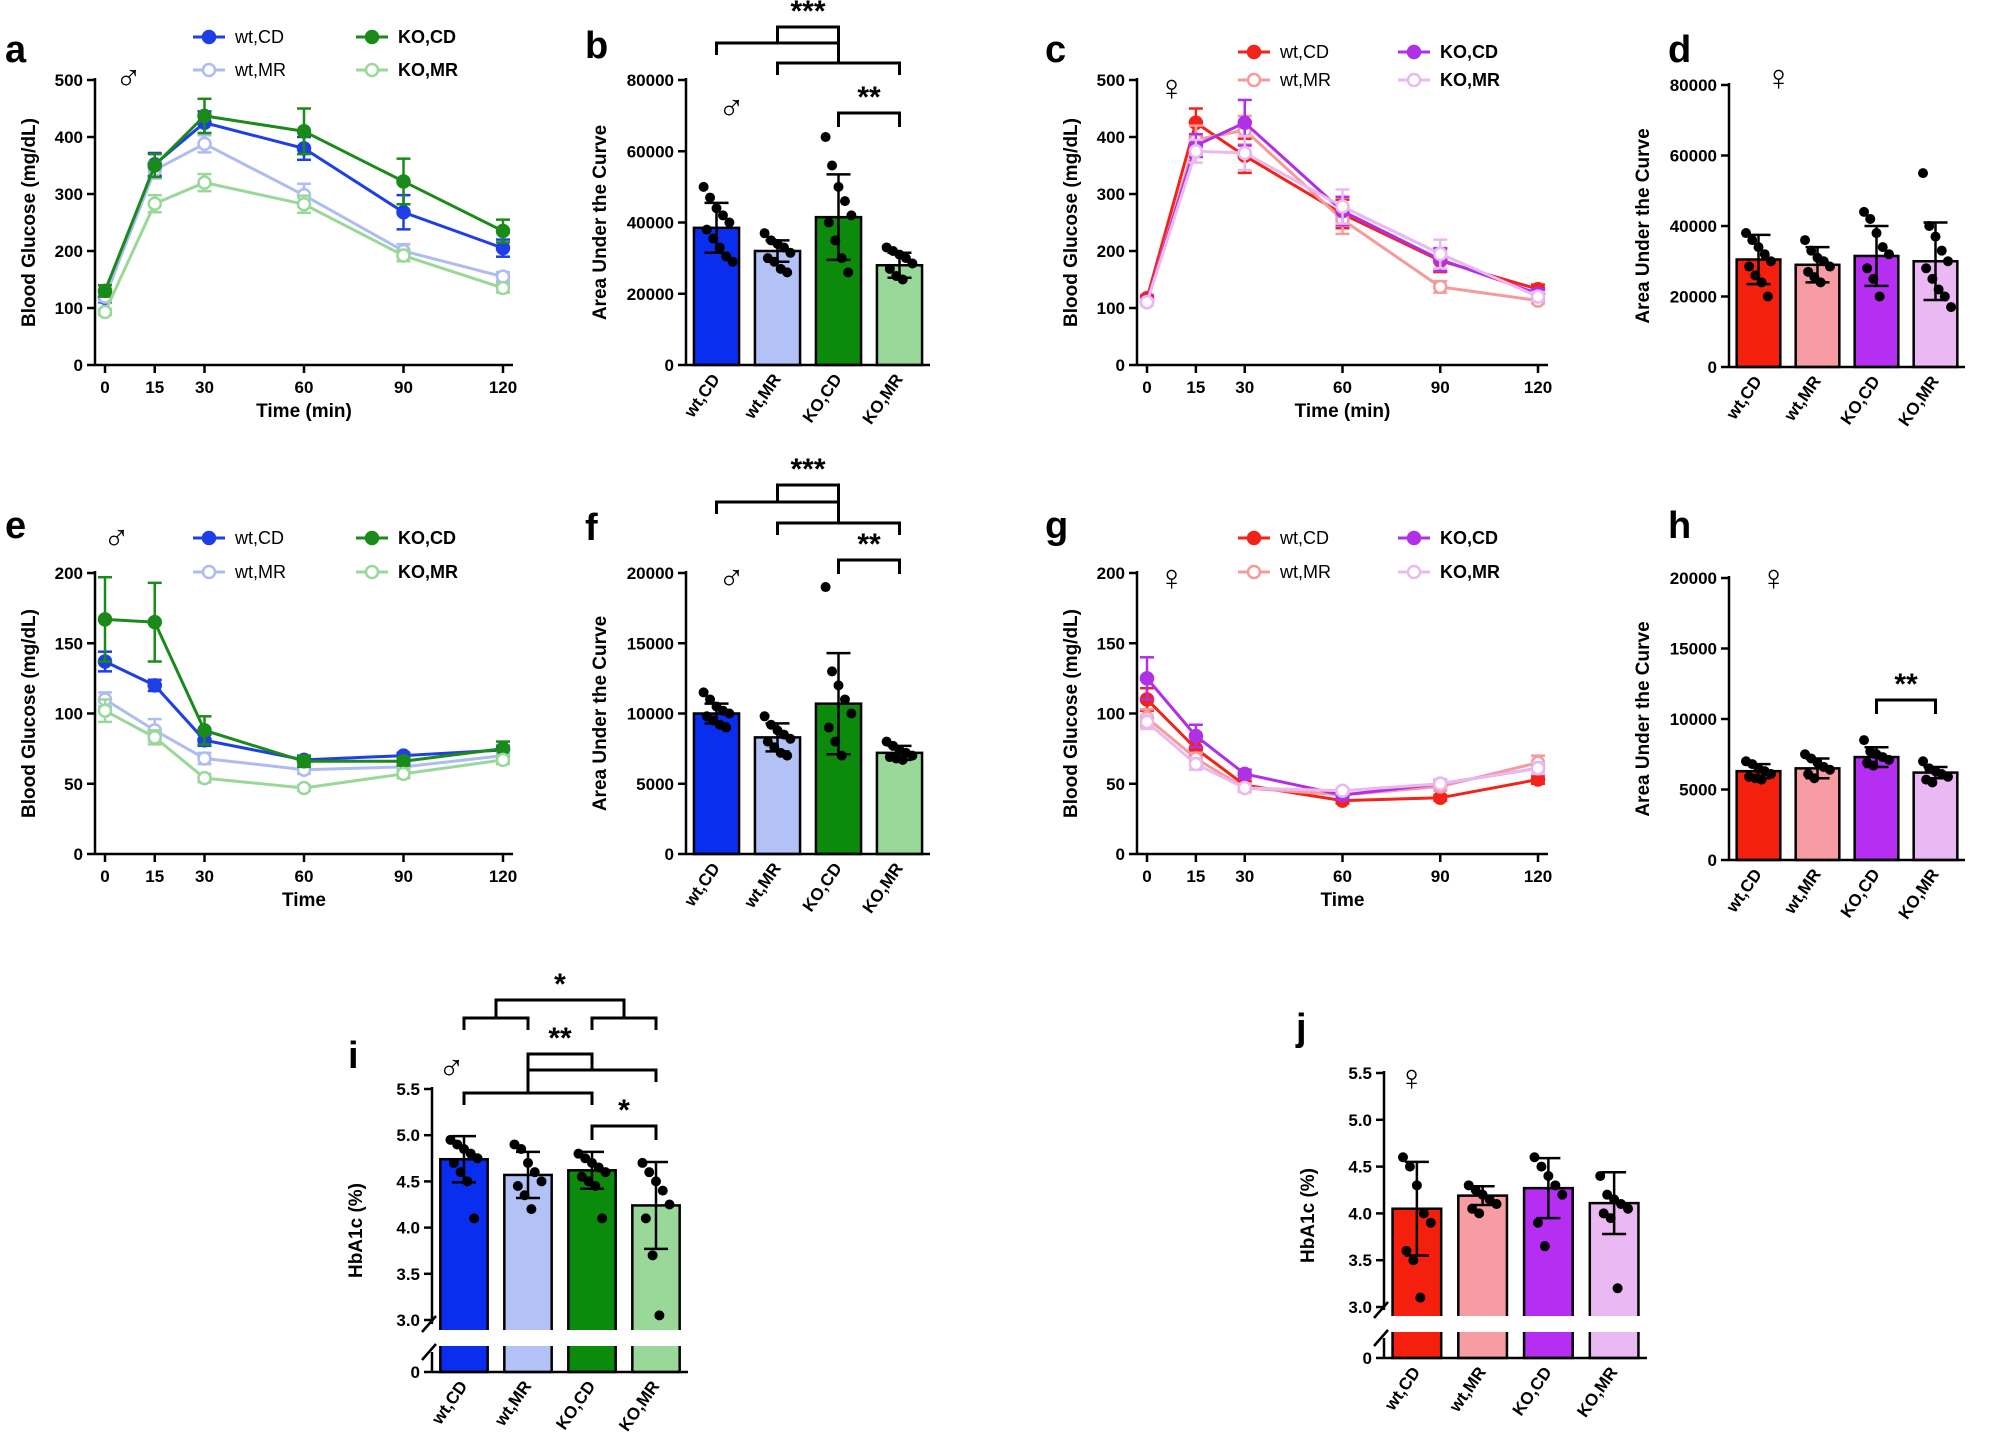 The image size is (2006, 1449). Describe the element at coordinates (591, 528) in the screenshot. I see `panel-label: f` at that location.